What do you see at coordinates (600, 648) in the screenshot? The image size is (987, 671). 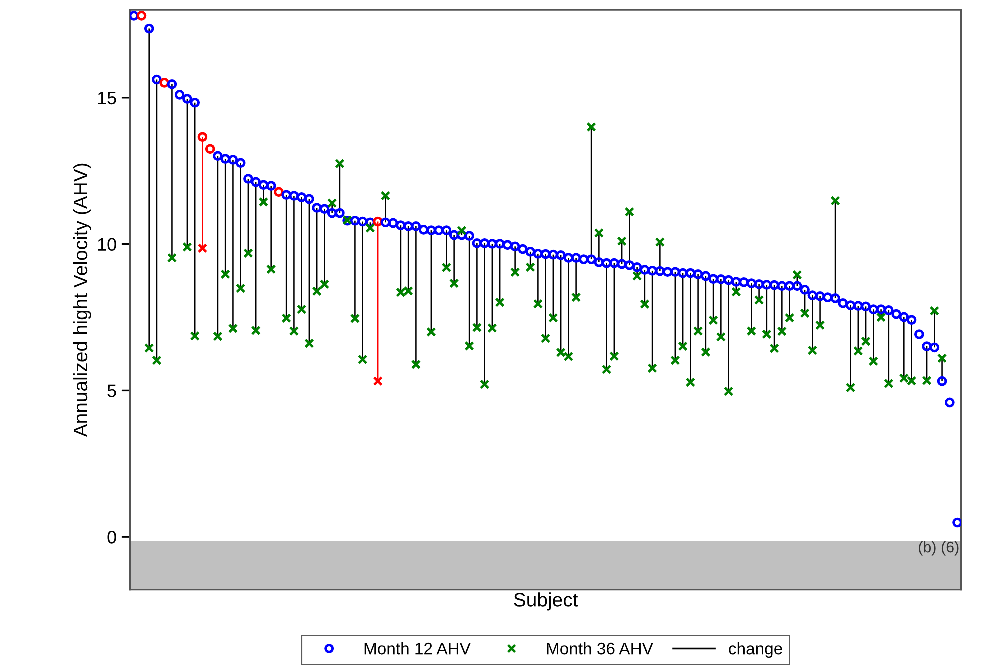 I see `legend-label: Month 36 AHV` at bounding box center [600, 648].